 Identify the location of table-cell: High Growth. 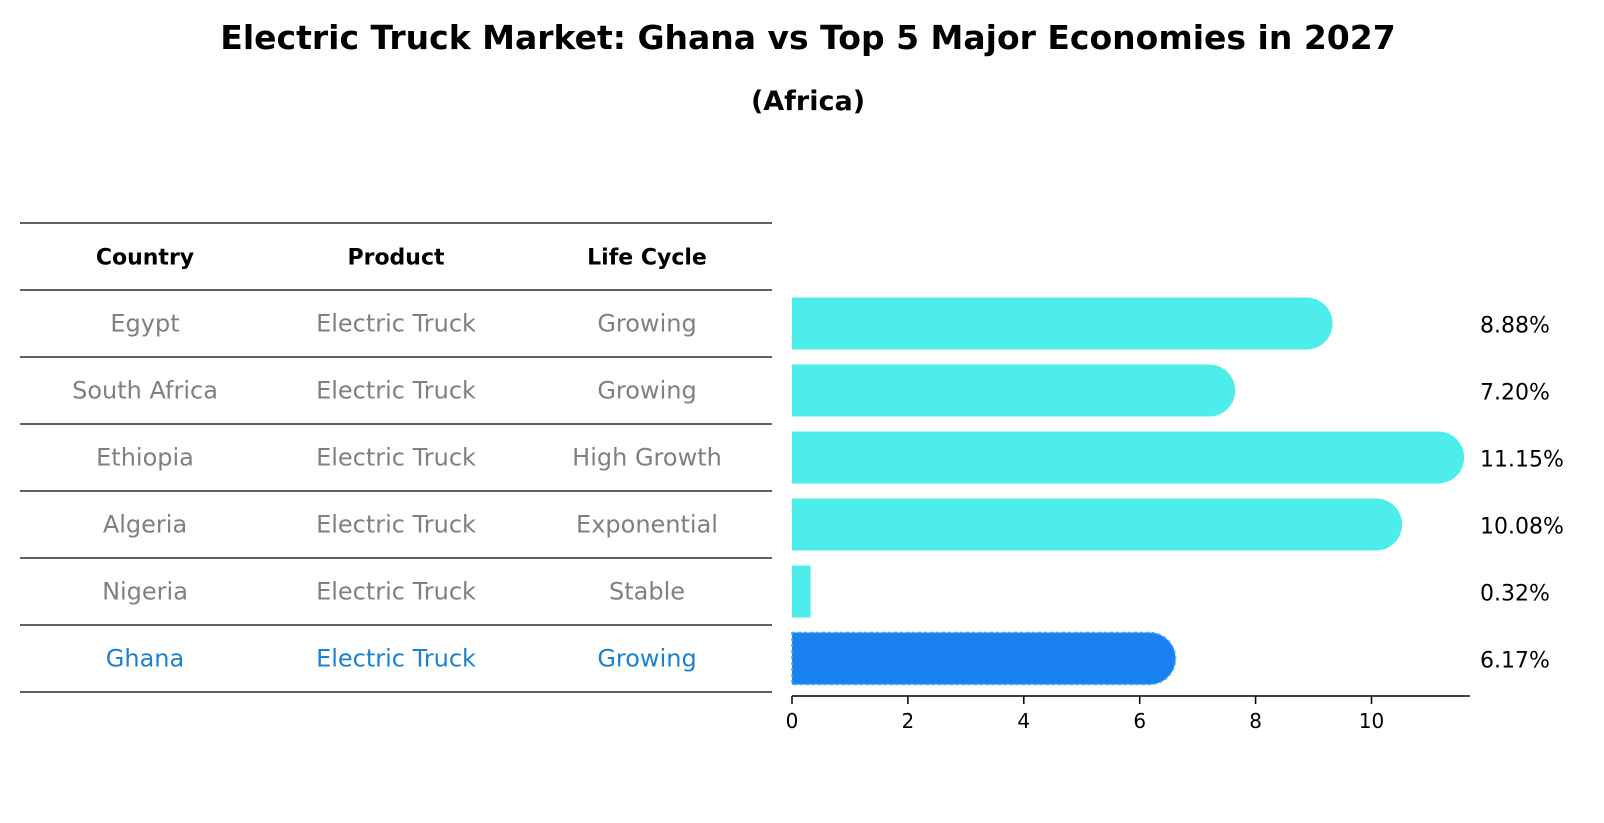
(647, 458).